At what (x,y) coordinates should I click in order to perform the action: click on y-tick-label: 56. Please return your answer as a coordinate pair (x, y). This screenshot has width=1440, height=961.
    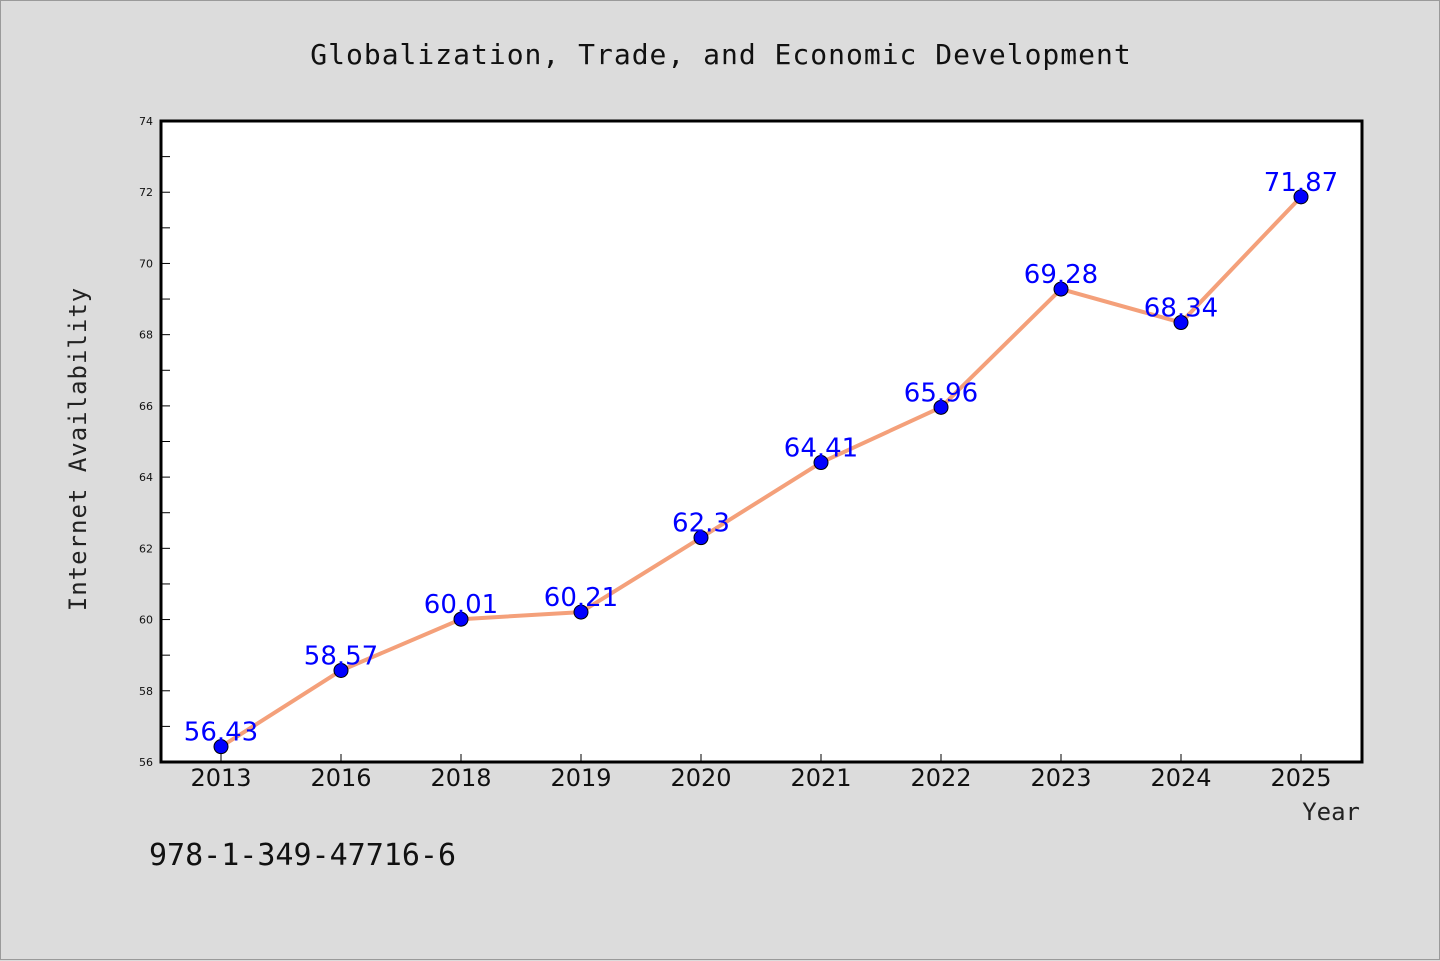
    Looking at the image, I should click on (146, 762).